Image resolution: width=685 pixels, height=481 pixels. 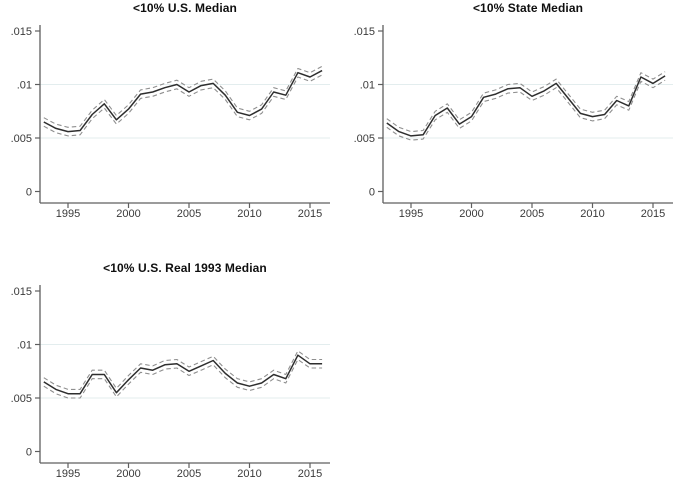 I want to click on chart-title-state-median: <10% State Median, so click(x=528, y=8).